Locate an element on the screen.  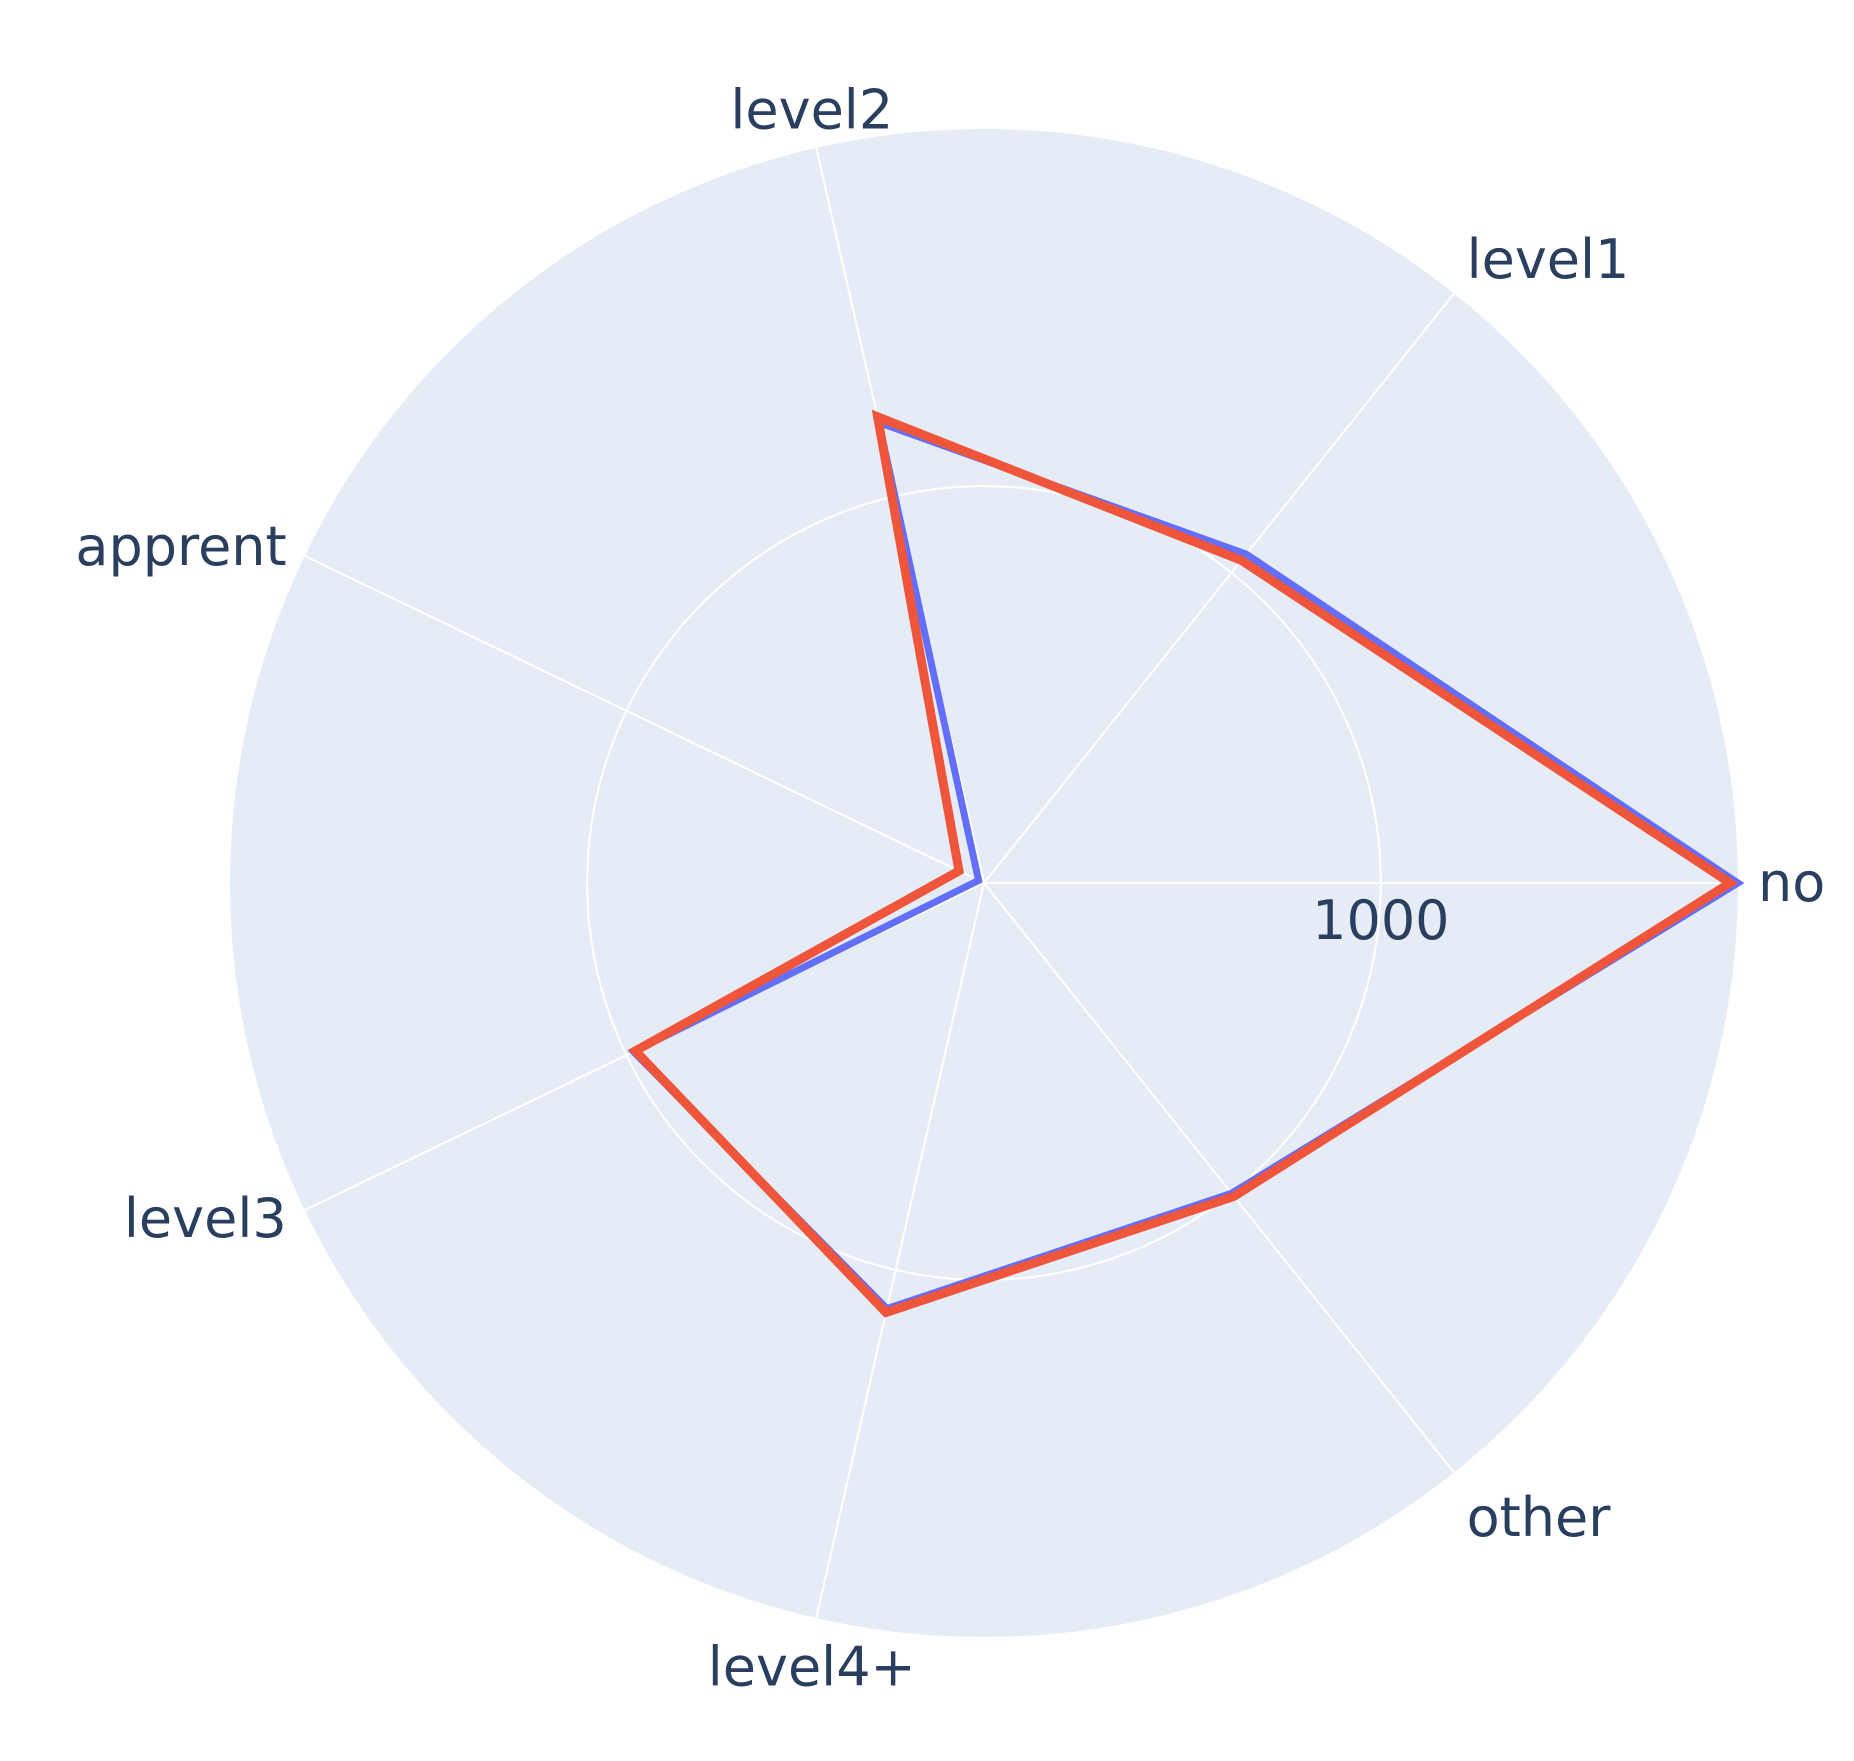
category-label-other: other is located at coordinates (1539, 1517).